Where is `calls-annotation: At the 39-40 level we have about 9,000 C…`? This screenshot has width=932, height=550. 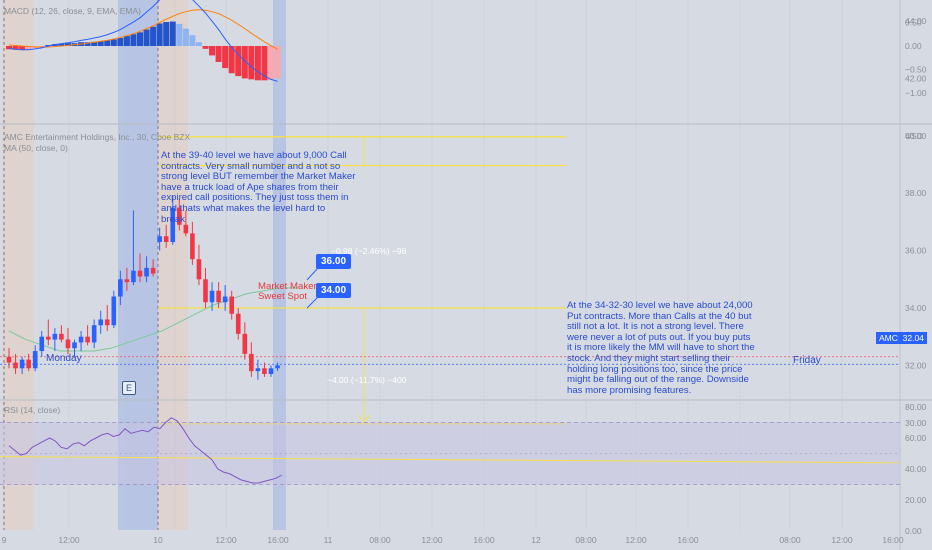
calls-annotation: At the 39-40 level we have about 9,000 C… is located at coordinates (258, 187).